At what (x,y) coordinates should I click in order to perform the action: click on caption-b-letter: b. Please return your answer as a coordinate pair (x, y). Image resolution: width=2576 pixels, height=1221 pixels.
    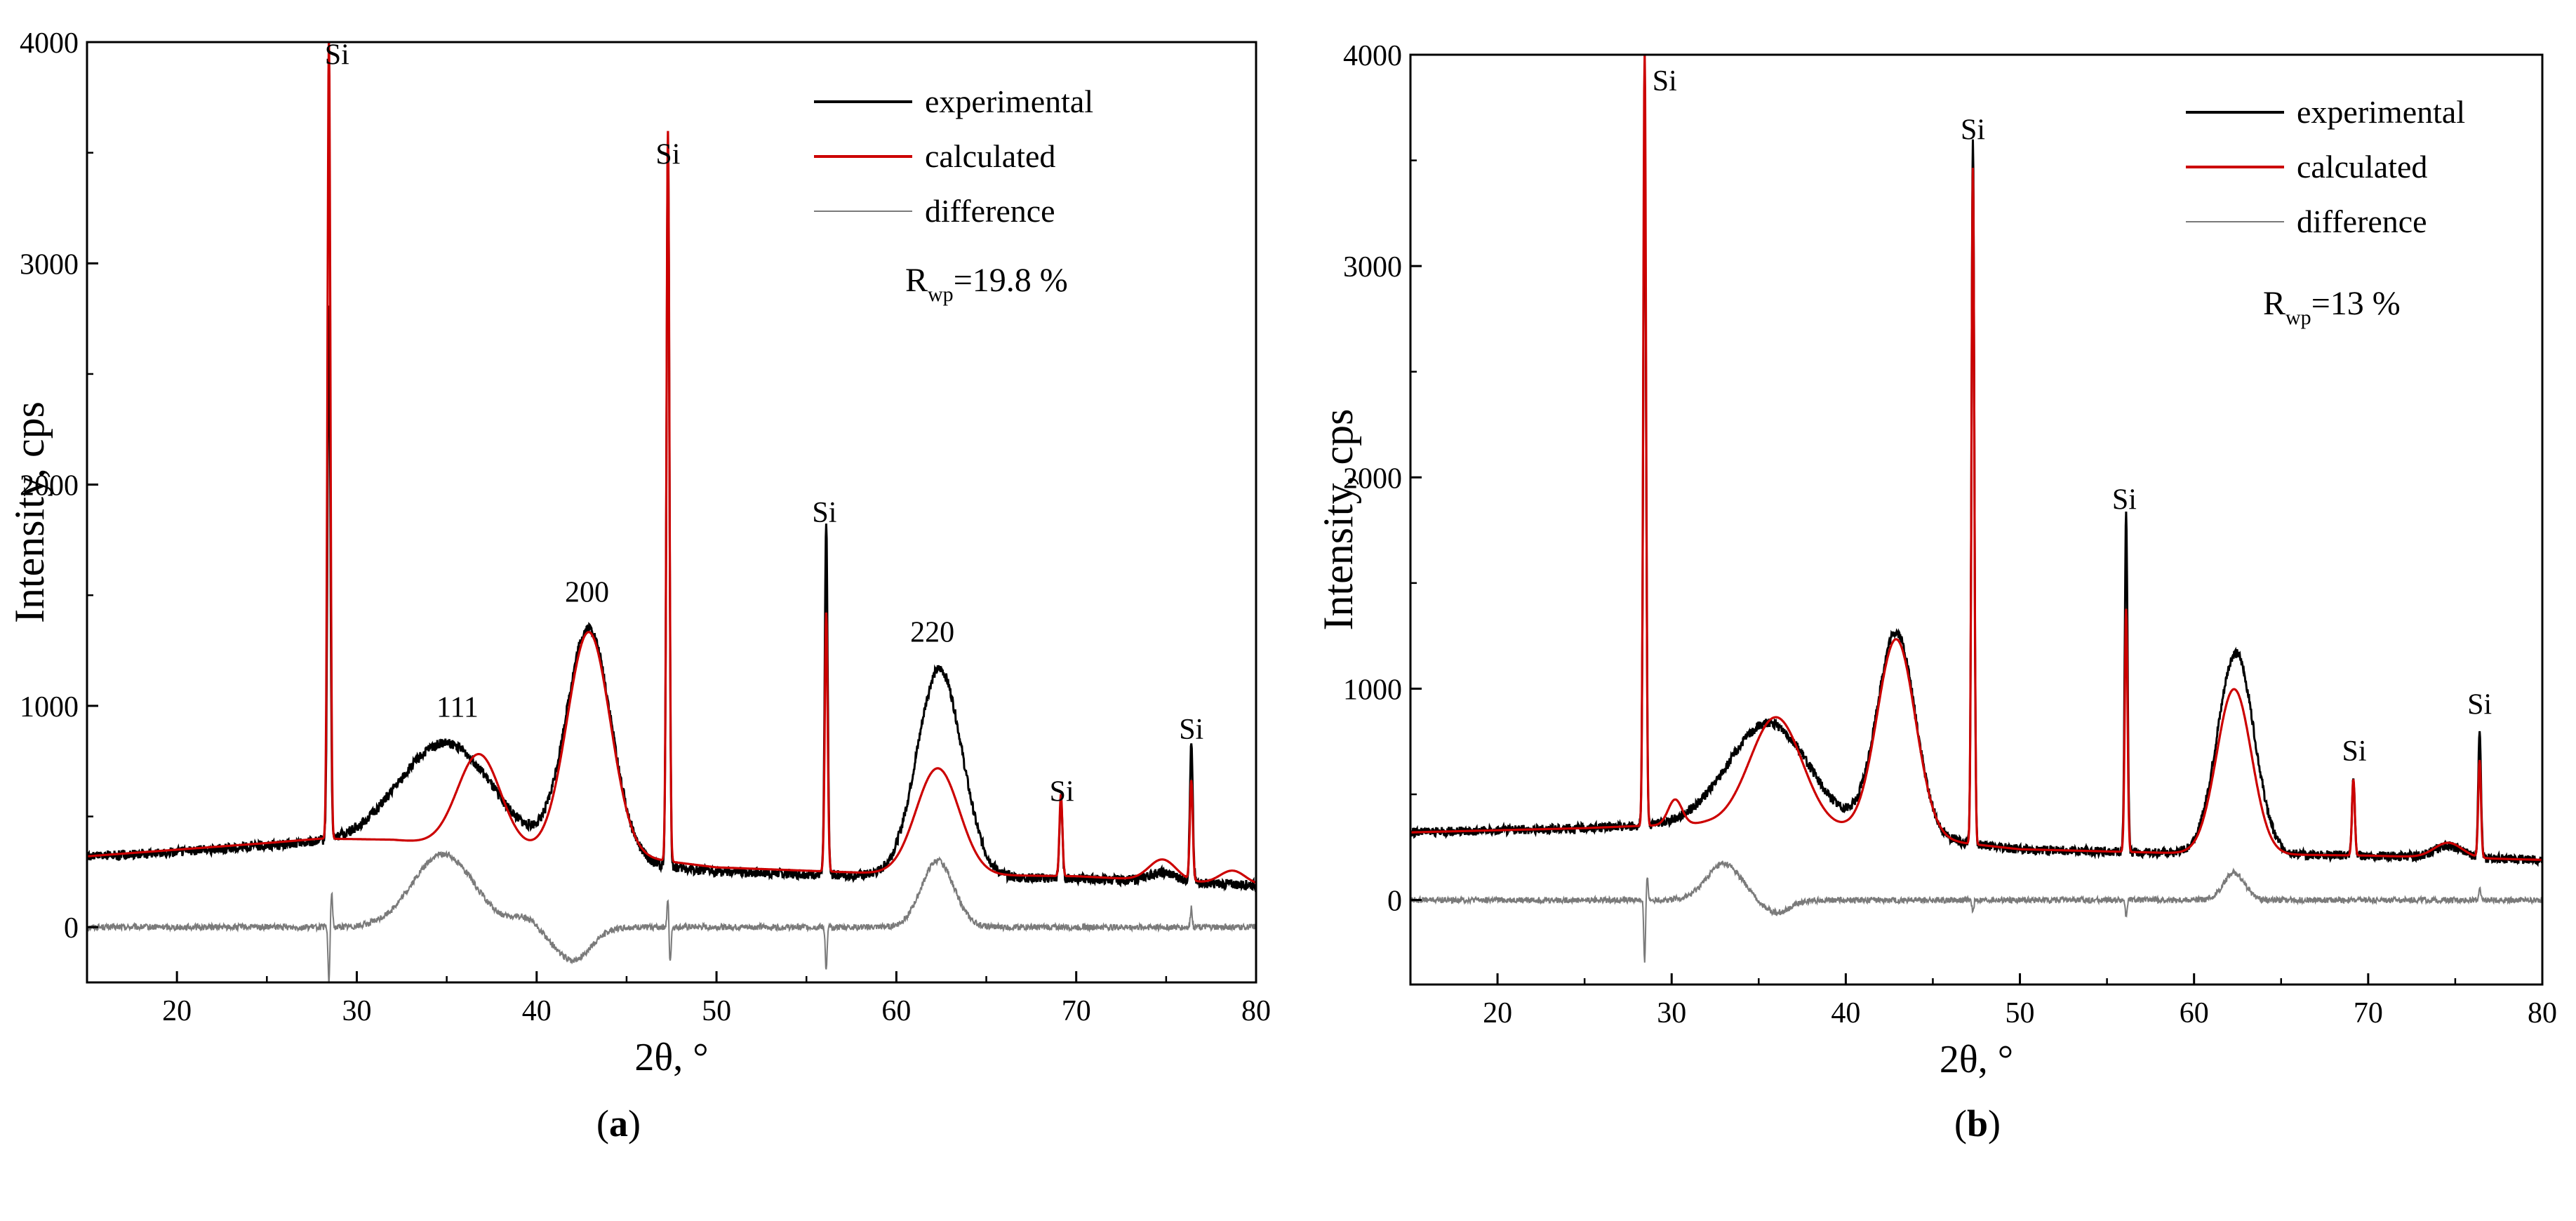
    Looking at the image, I should click on (1977, 1123).